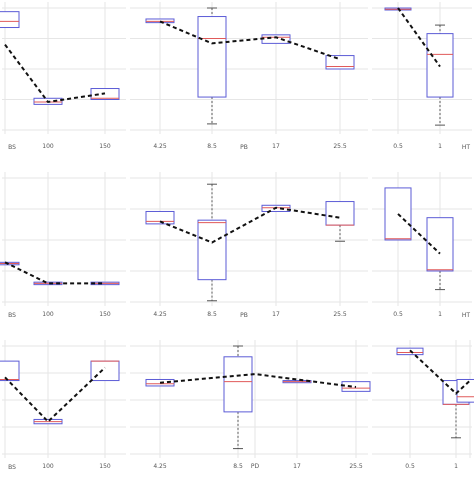 The height and width of the screenshot is (478, 474). Describe the element at coordinates (255, 466) in the screenshot. I see `tick-label: PD` at that location.